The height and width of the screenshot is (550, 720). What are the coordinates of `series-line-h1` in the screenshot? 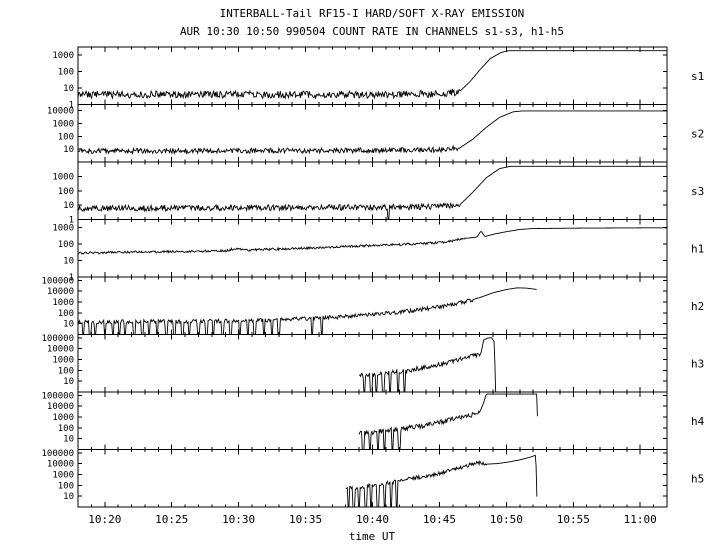 It's located at (372, 241).